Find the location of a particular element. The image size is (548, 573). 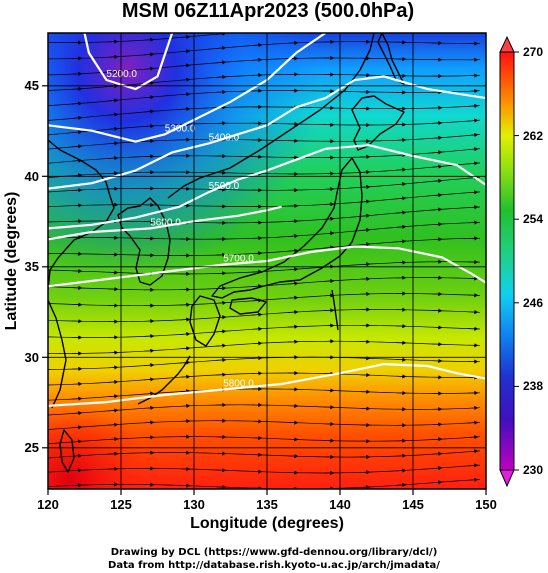

map-title: MSM 06Z11Apr2023 (500.0hPa) is located at coordinates (268, 11).